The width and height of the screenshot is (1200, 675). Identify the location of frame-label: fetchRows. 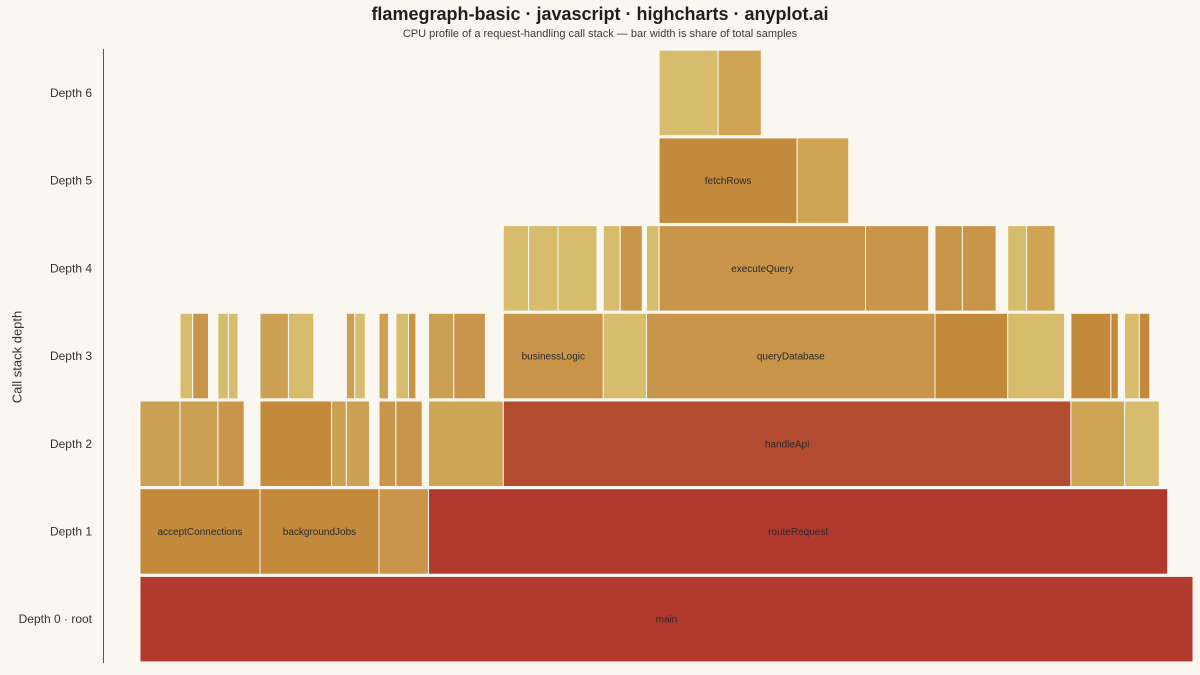
(728, 181).